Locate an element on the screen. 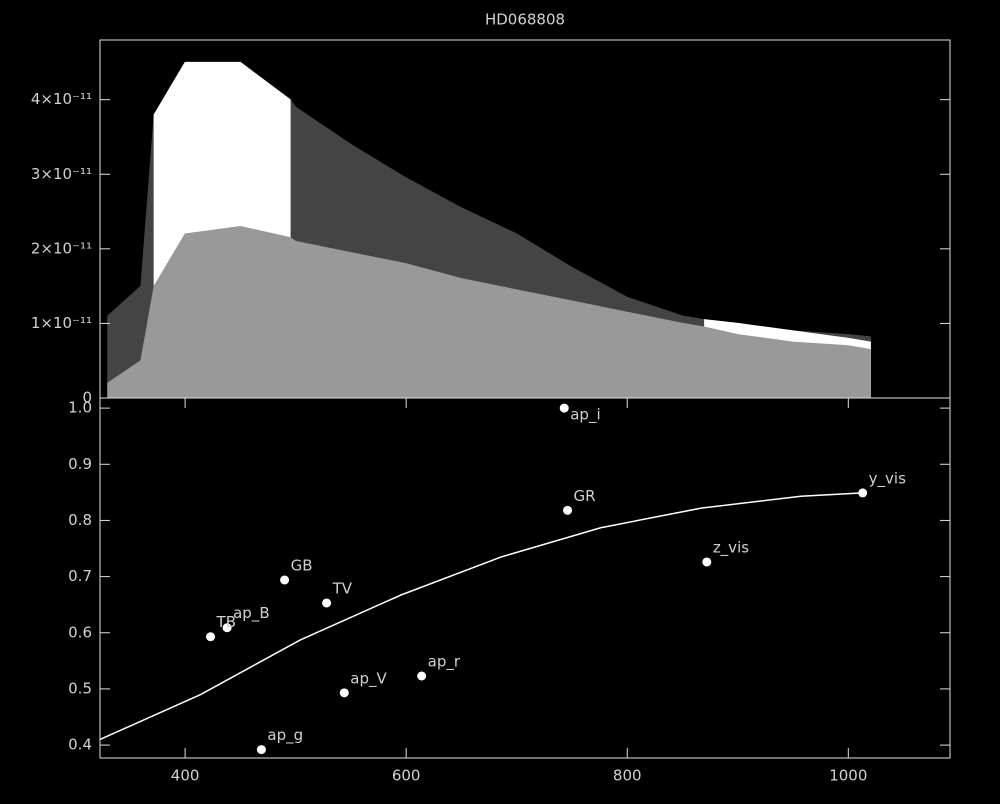 This screenshot has height=804, width=1000. y-tick-label: 0 is located at coordinates (87, 398).